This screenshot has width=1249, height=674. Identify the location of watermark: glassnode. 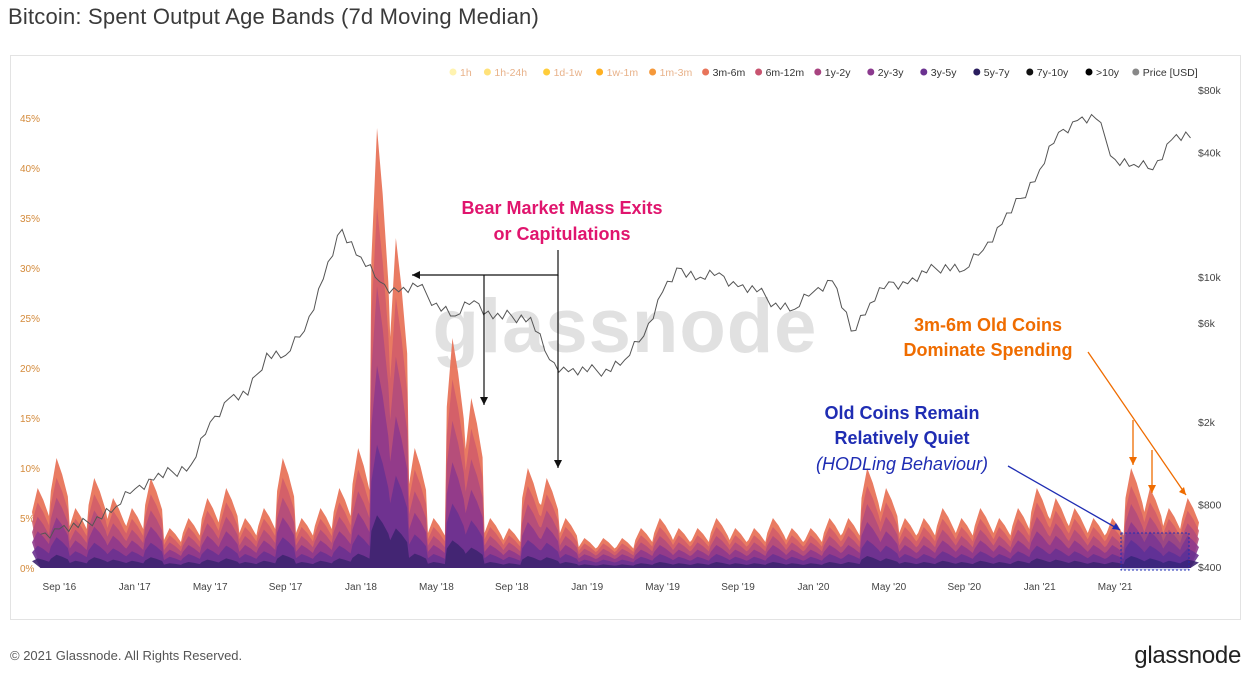
(625, 326).